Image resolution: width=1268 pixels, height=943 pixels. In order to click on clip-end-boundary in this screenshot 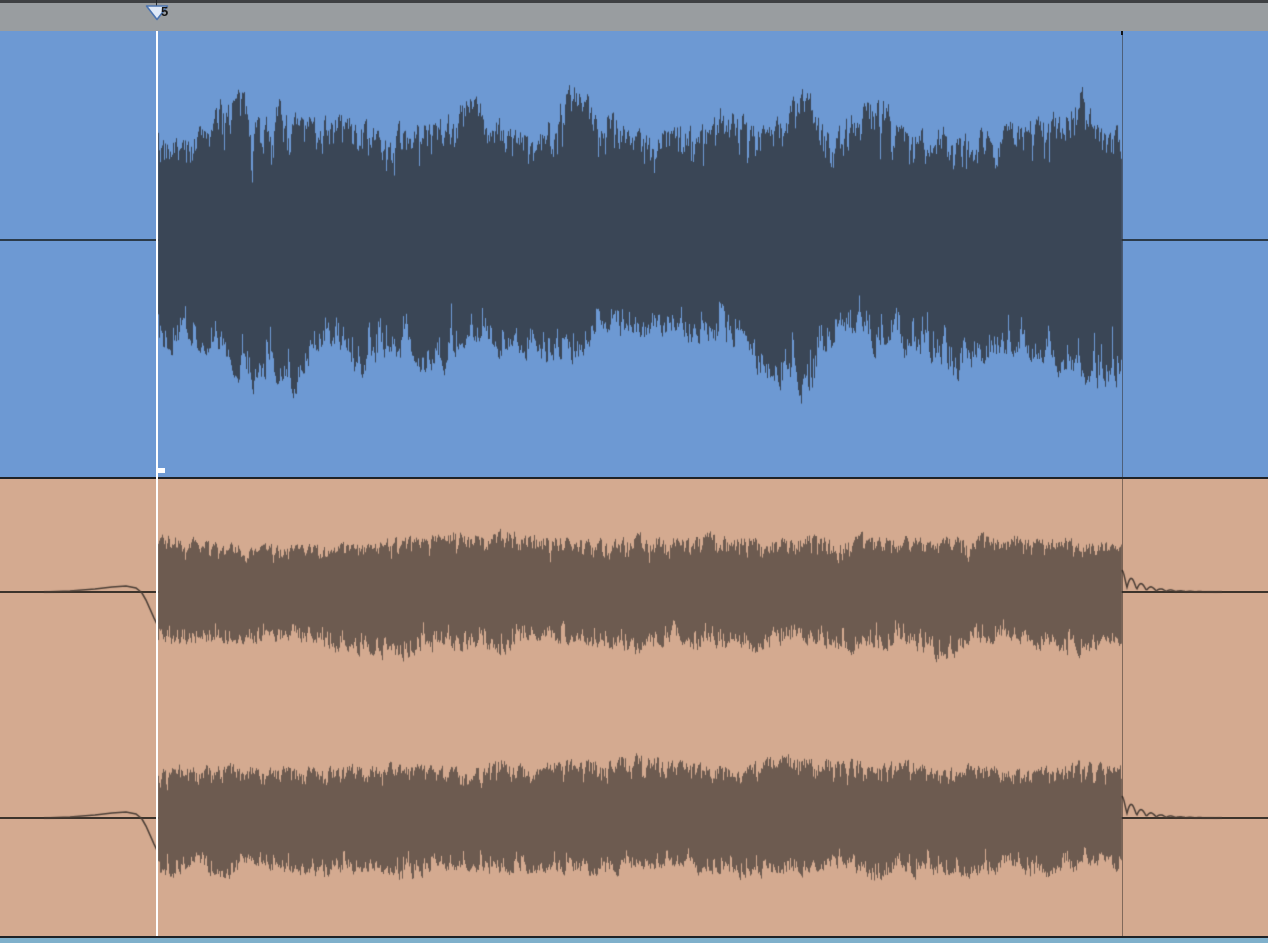, I will do `click(1122, 483)`.